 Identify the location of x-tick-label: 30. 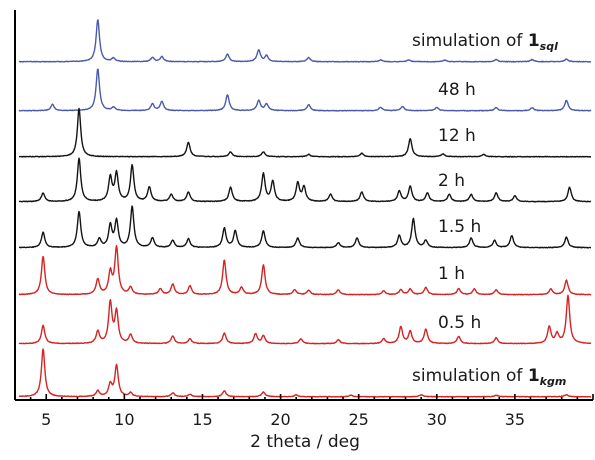
(437, 419).